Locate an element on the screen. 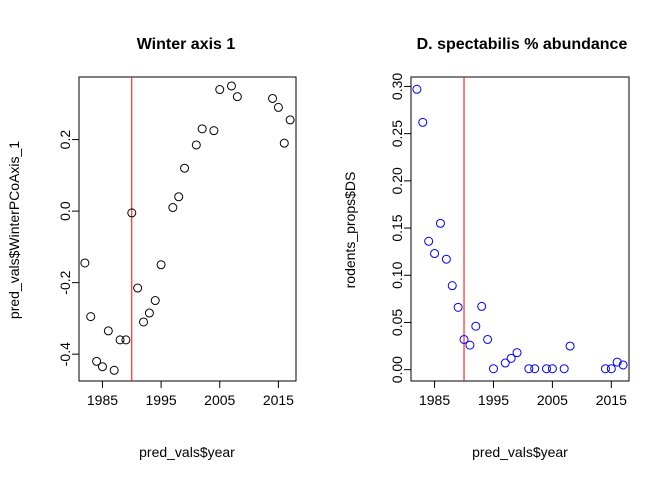  y-axis-label: pred_vals$WinterPCoAxis_1 is located at coordinates (14, 230).